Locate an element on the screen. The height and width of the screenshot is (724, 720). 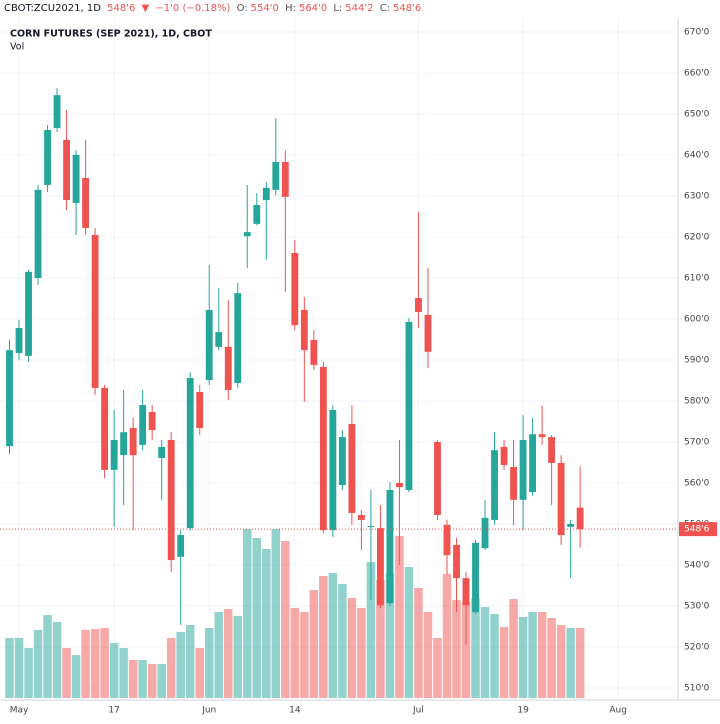
arrow: ▼ is located at coordinates (145, 8).